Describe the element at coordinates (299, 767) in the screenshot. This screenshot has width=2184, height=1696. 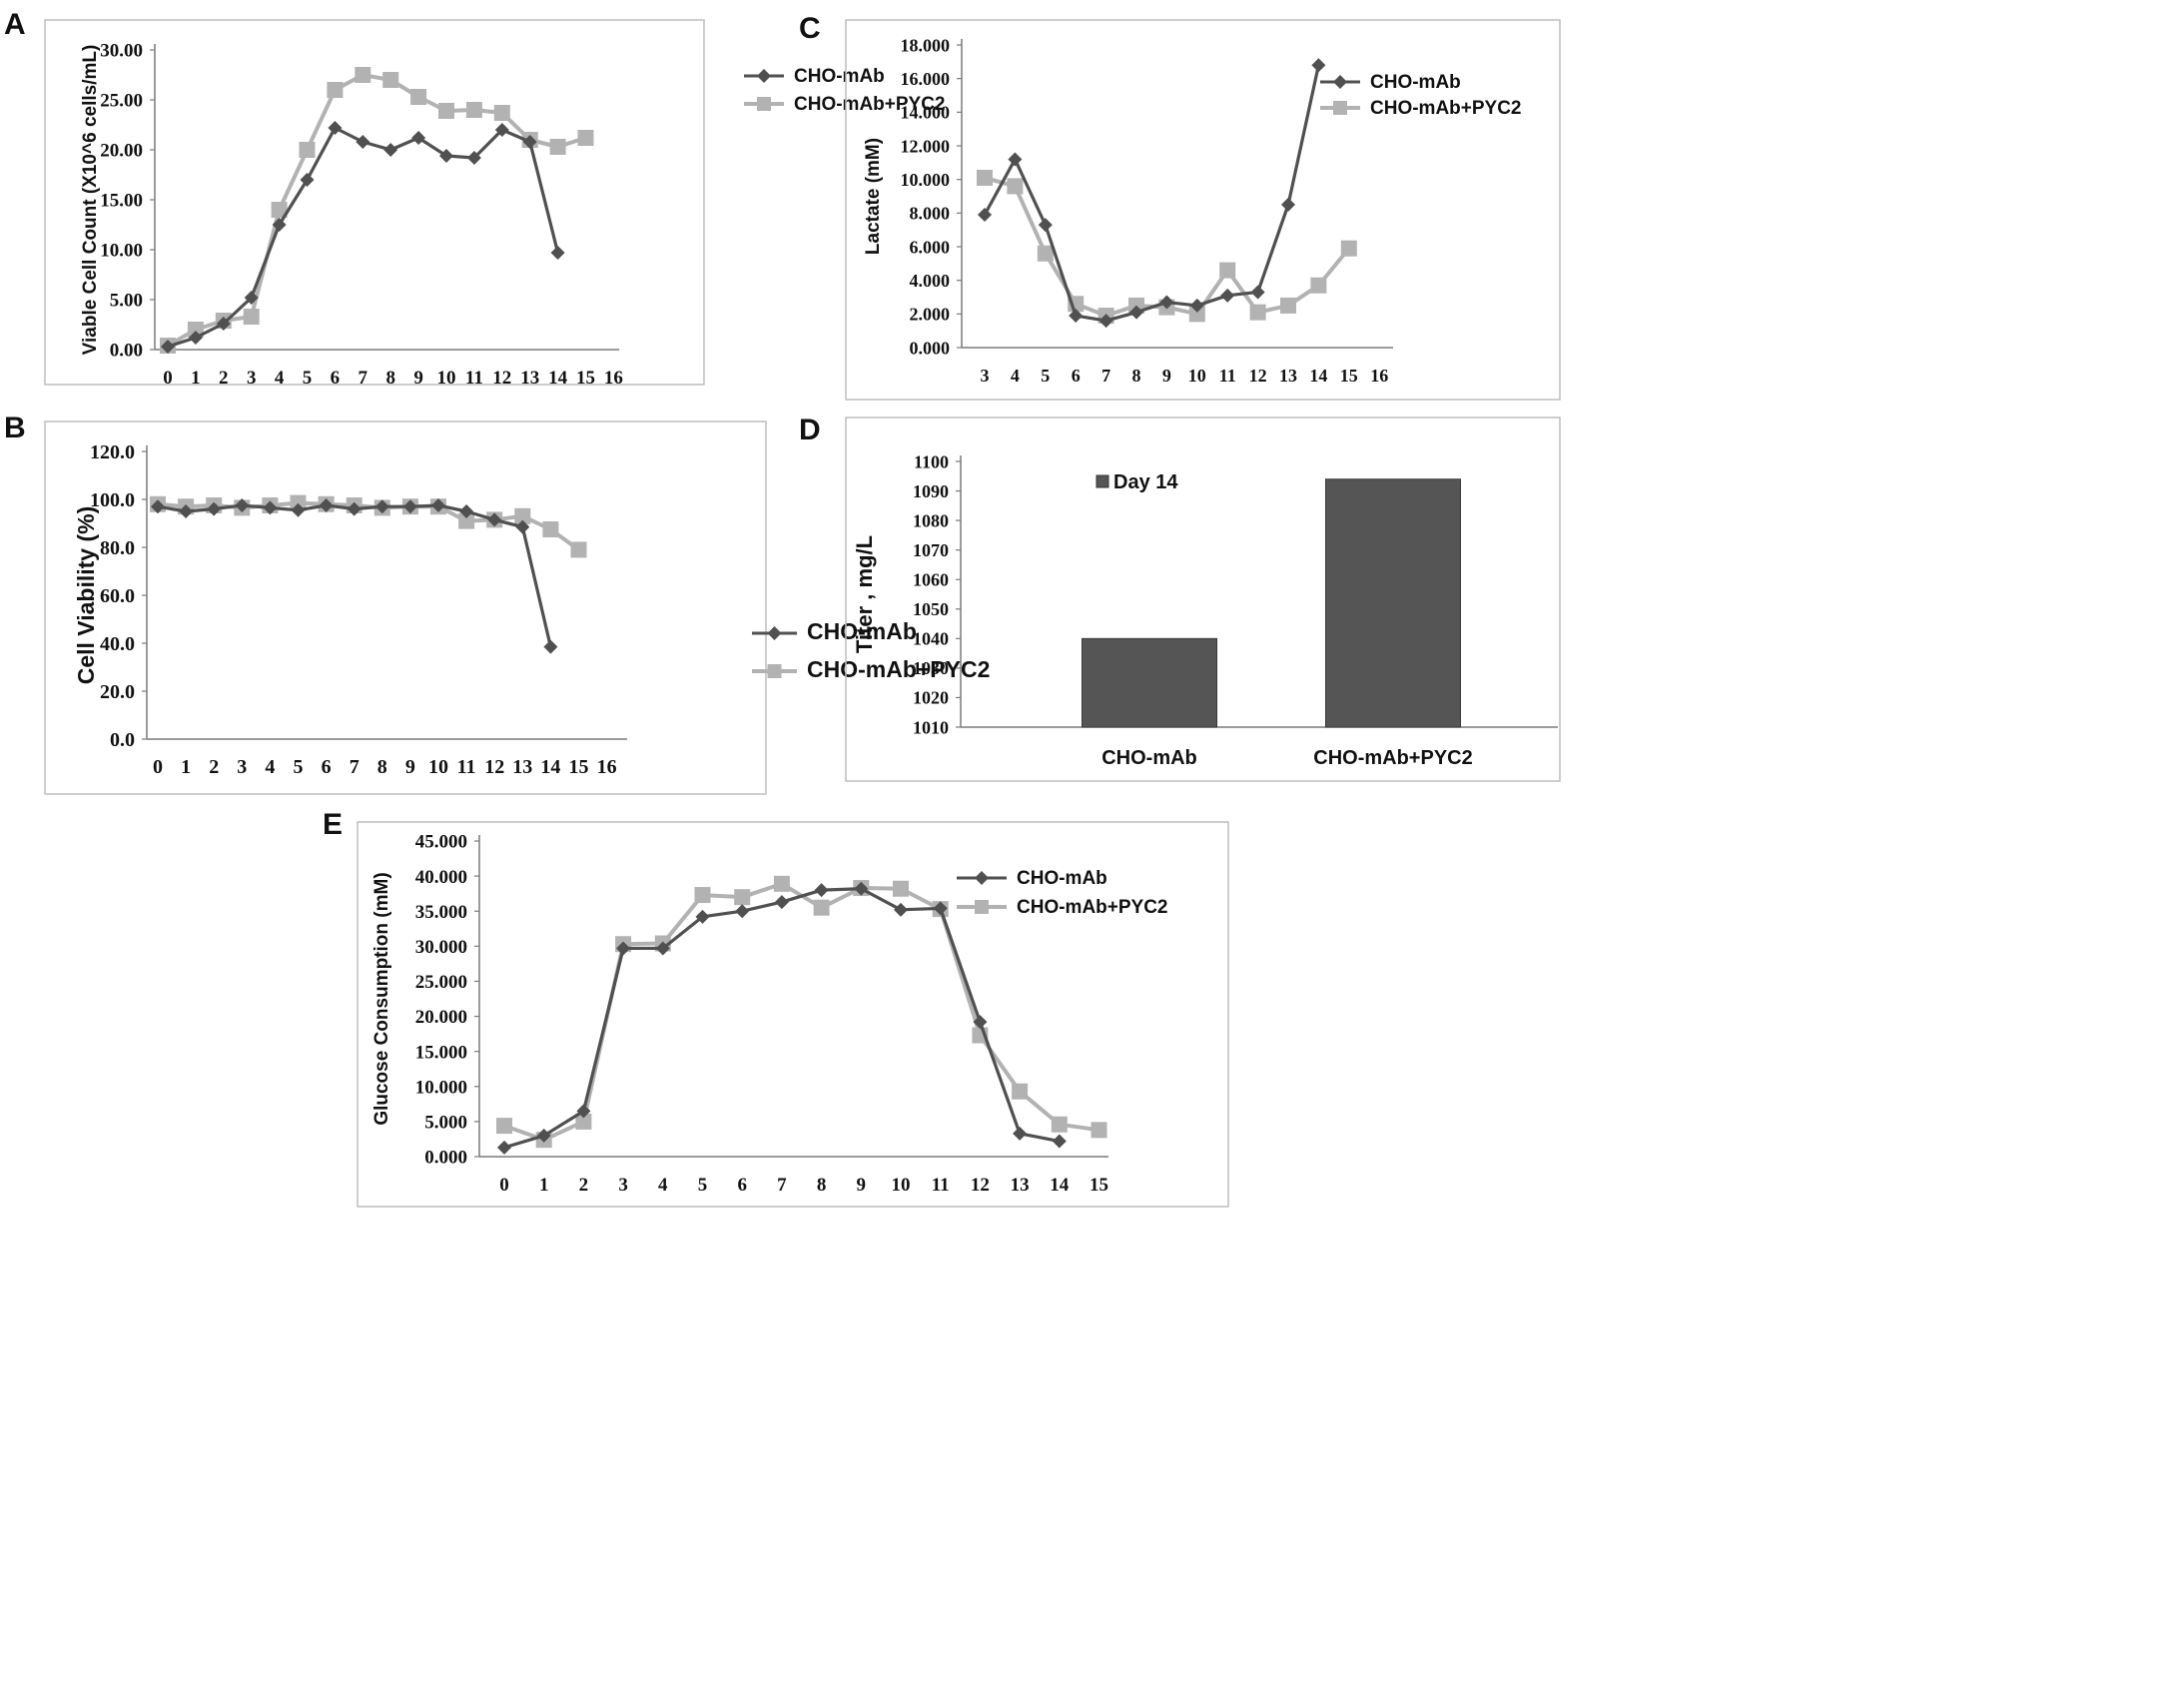
I see `x-tick-label: 5` at that location.